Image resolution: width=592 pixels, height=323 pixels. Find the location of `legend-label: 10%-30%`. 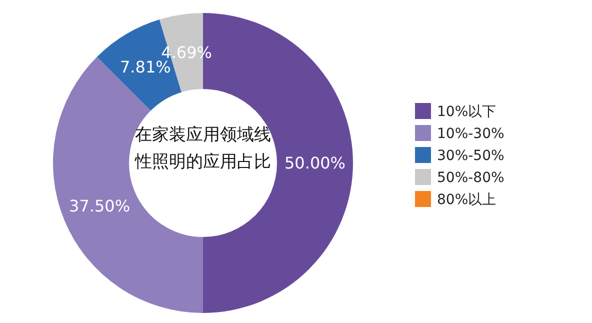

legend-label: 10%-30% is located at coordinates (470, 134).